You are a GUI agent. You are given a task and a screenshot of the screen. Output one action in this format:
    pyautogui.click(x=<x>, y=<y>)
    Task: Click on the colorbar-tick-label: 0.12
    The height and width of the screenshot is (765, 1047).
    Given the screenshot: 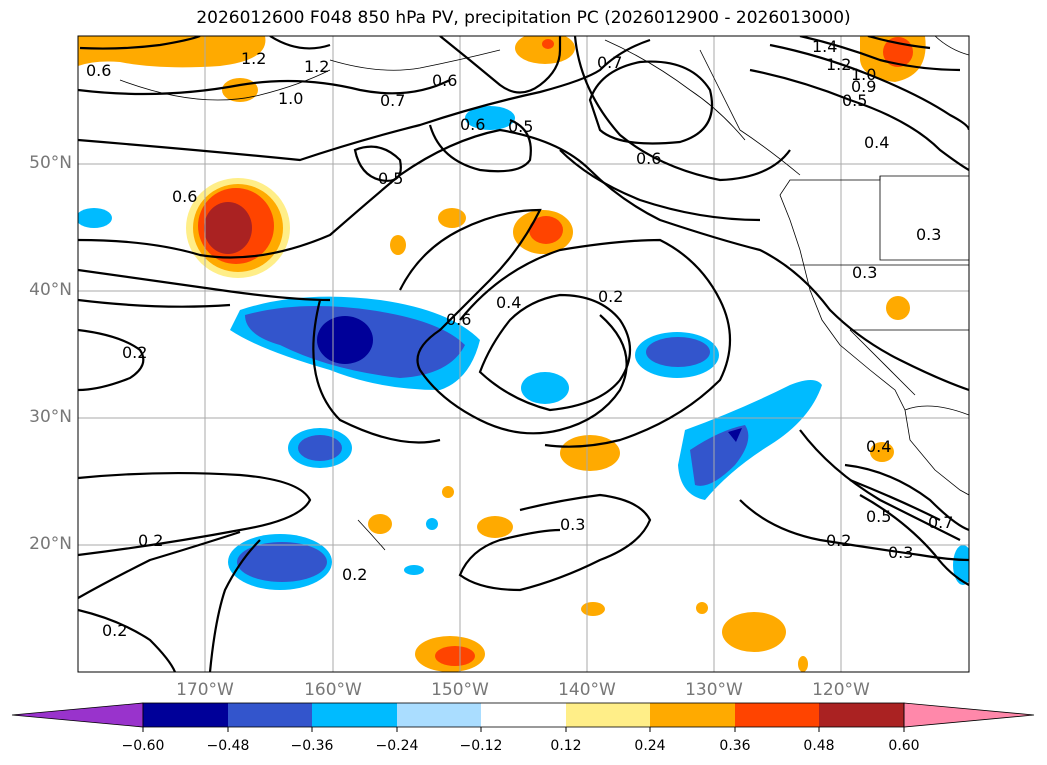 What is the action you would take?
    pyautogui.click(x=566, y=746)
    